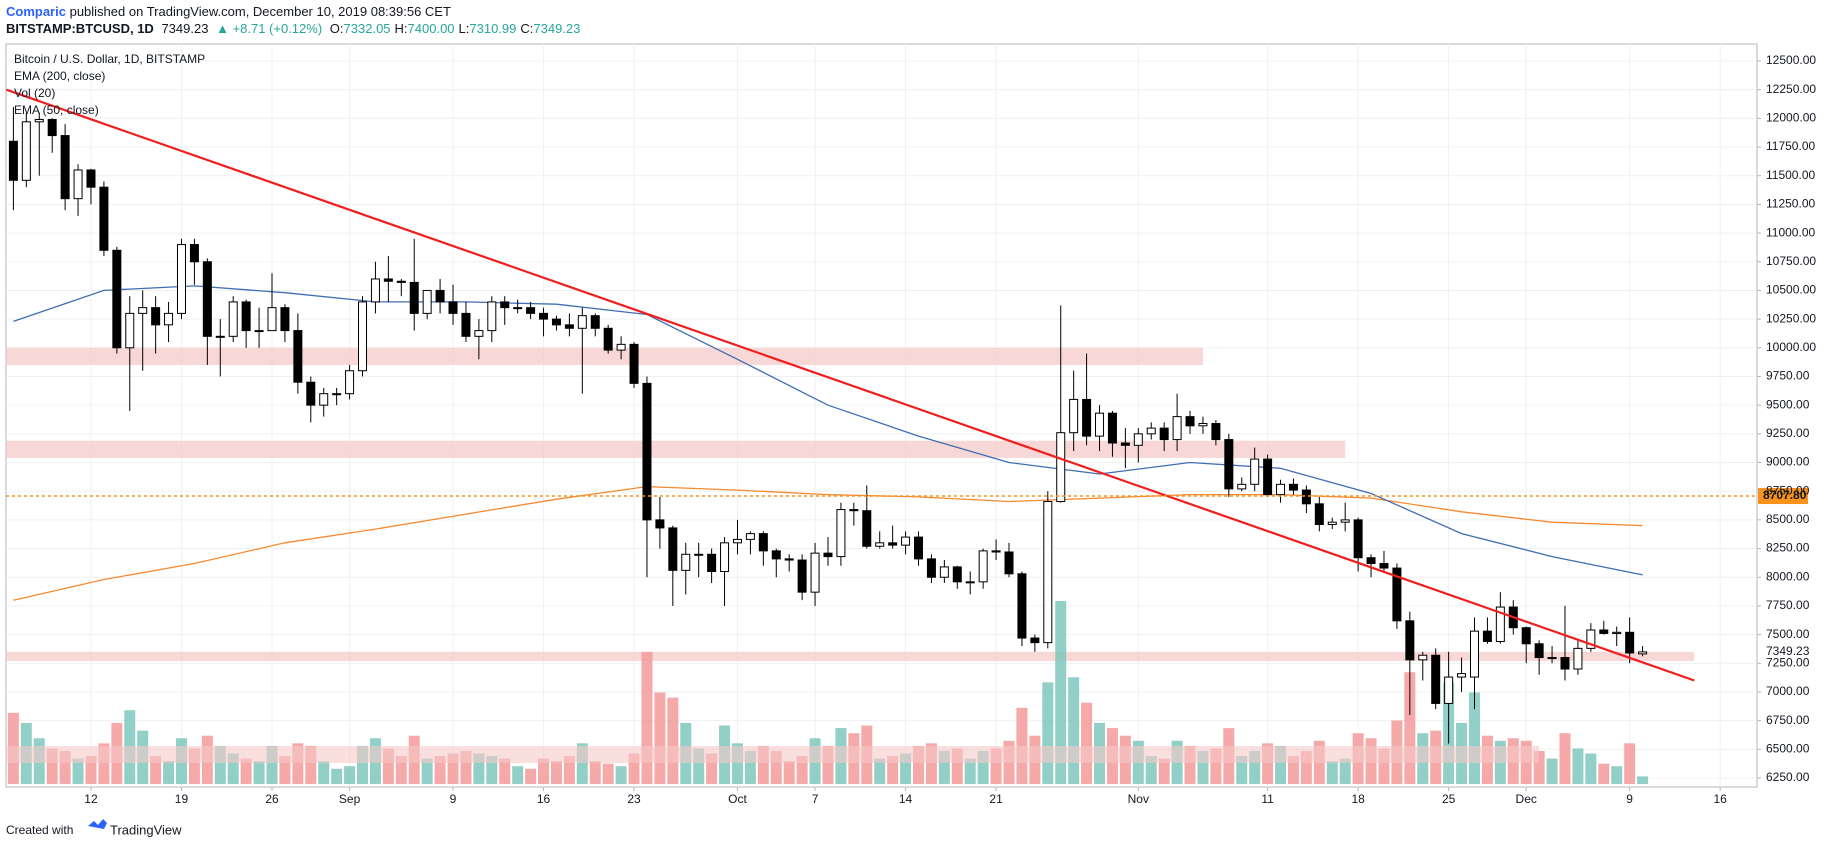  Describe the element at coordinates (557, 28) in the screenshot. I see `ohlc-value: 7349.23` at that location.